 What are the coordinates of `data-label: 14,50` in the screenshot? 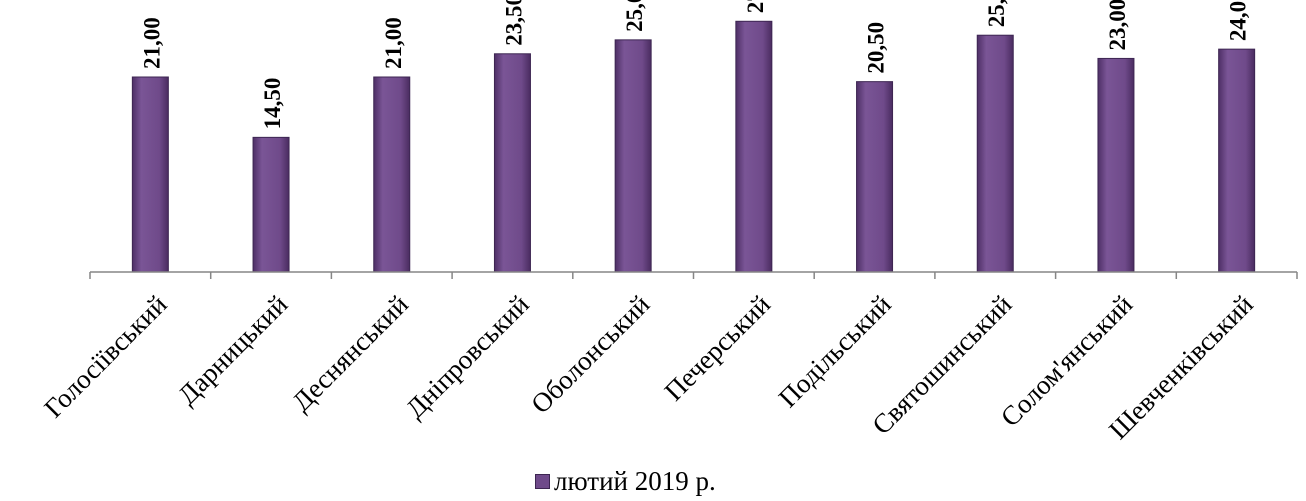 It's located at (272, 104).